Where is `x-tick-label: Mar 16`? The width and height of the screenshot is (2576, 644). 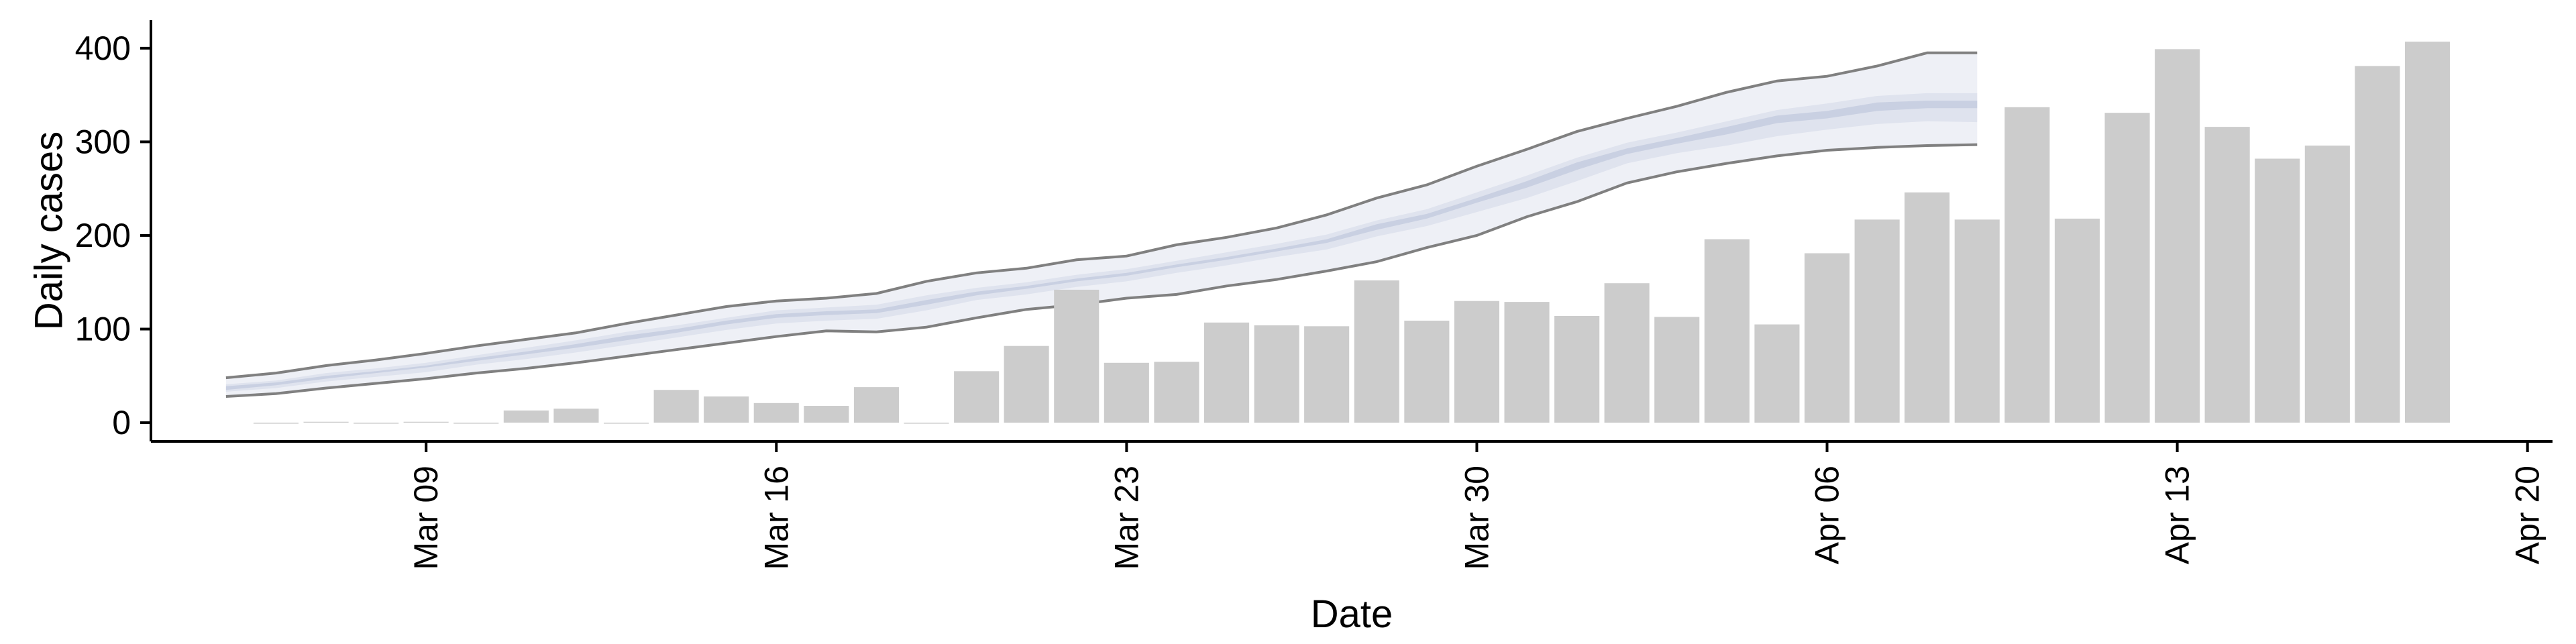
x-tick-label: Mar 16 is located at coordinates (776, 518).